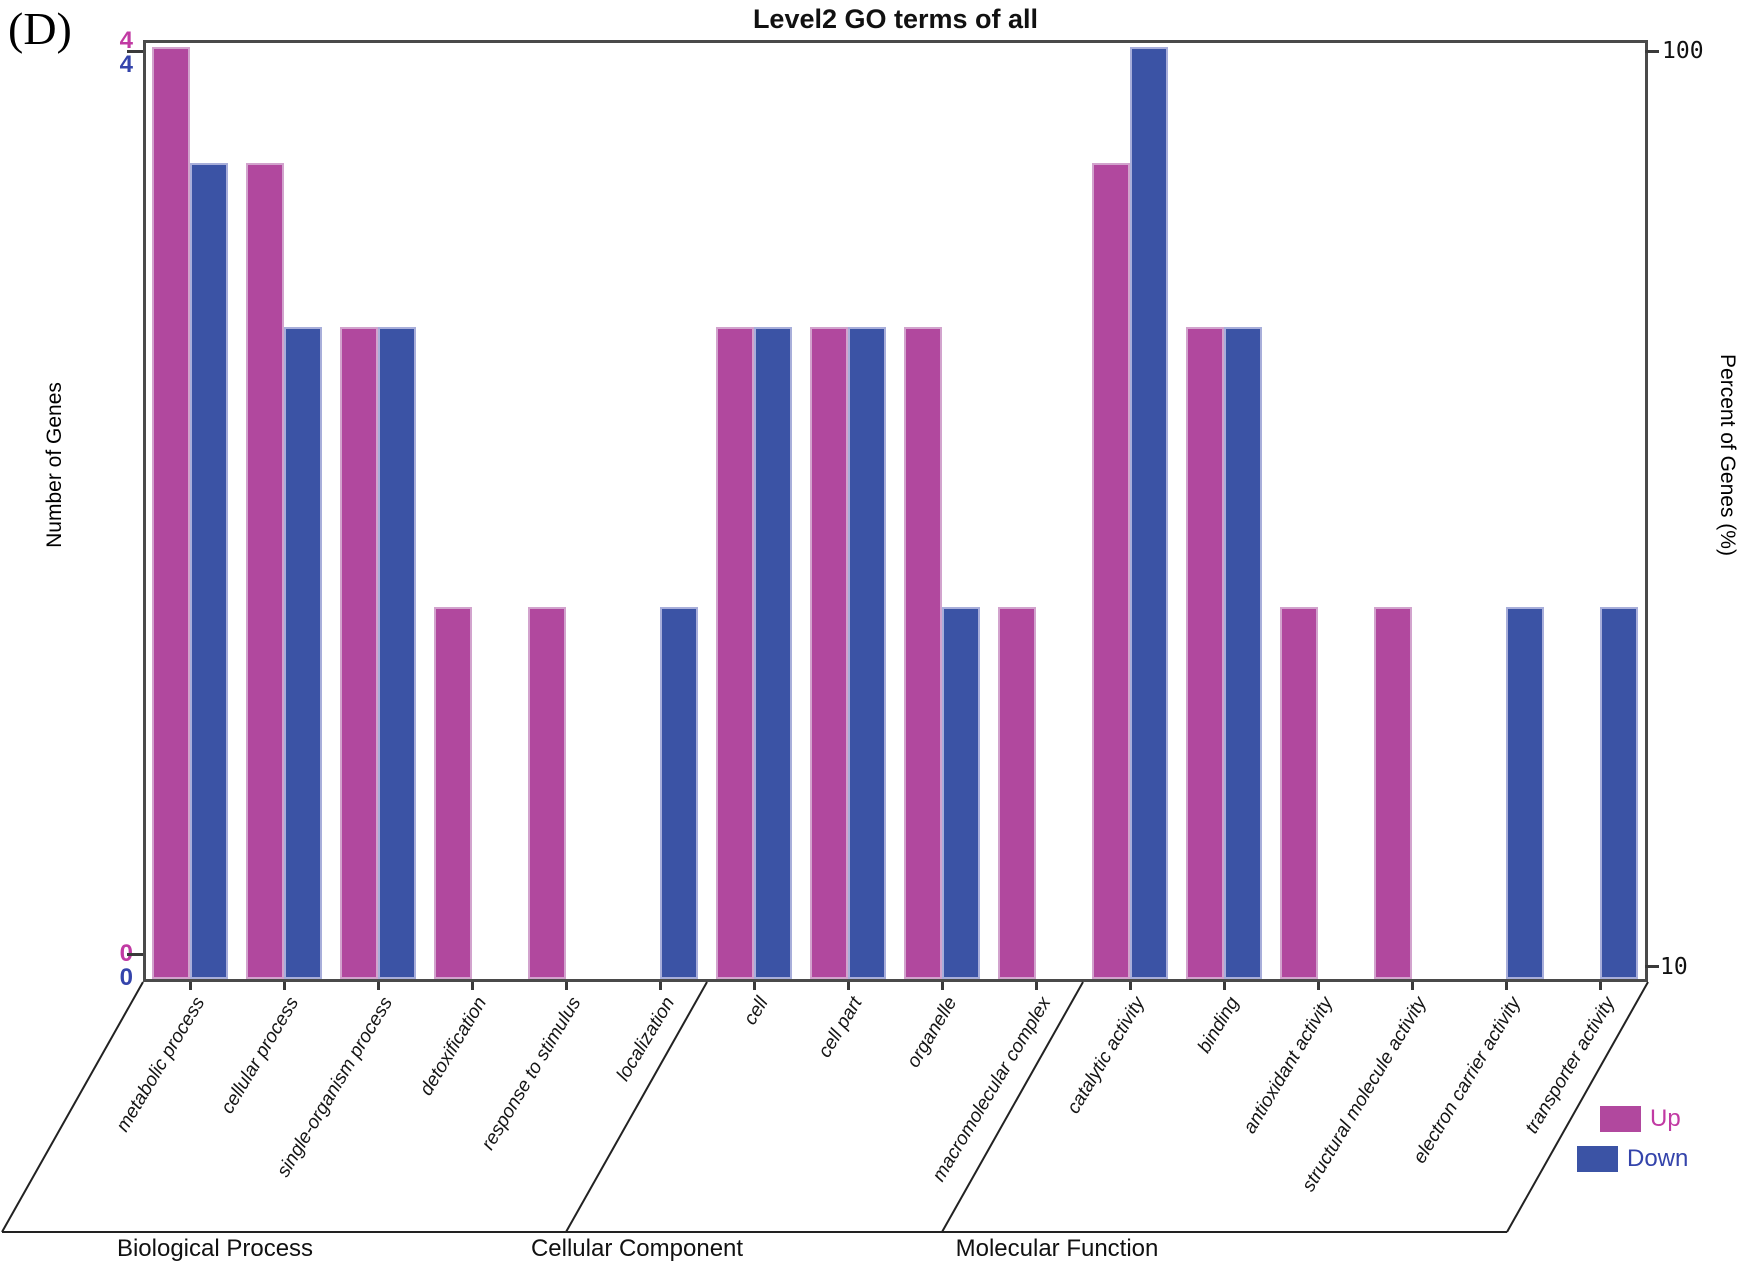 The height and width of the screenshot is (1261, 1750). What do you see at coordinates (378, 986) in the screenshot?
I see `x-tick-single-organism-process` at bounding box center [378, 986].